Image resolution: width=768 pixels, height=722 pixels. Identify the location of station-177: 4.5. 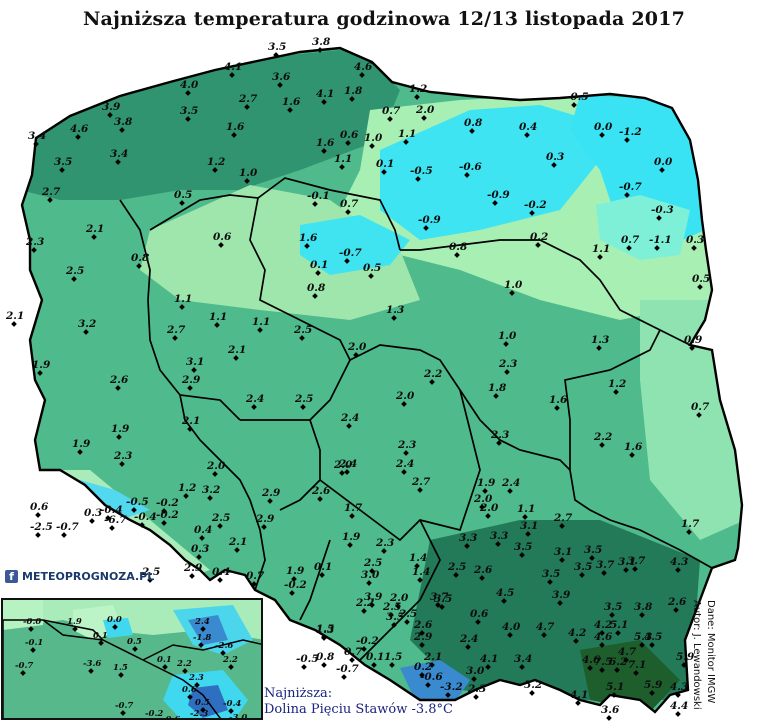
(653, 639).